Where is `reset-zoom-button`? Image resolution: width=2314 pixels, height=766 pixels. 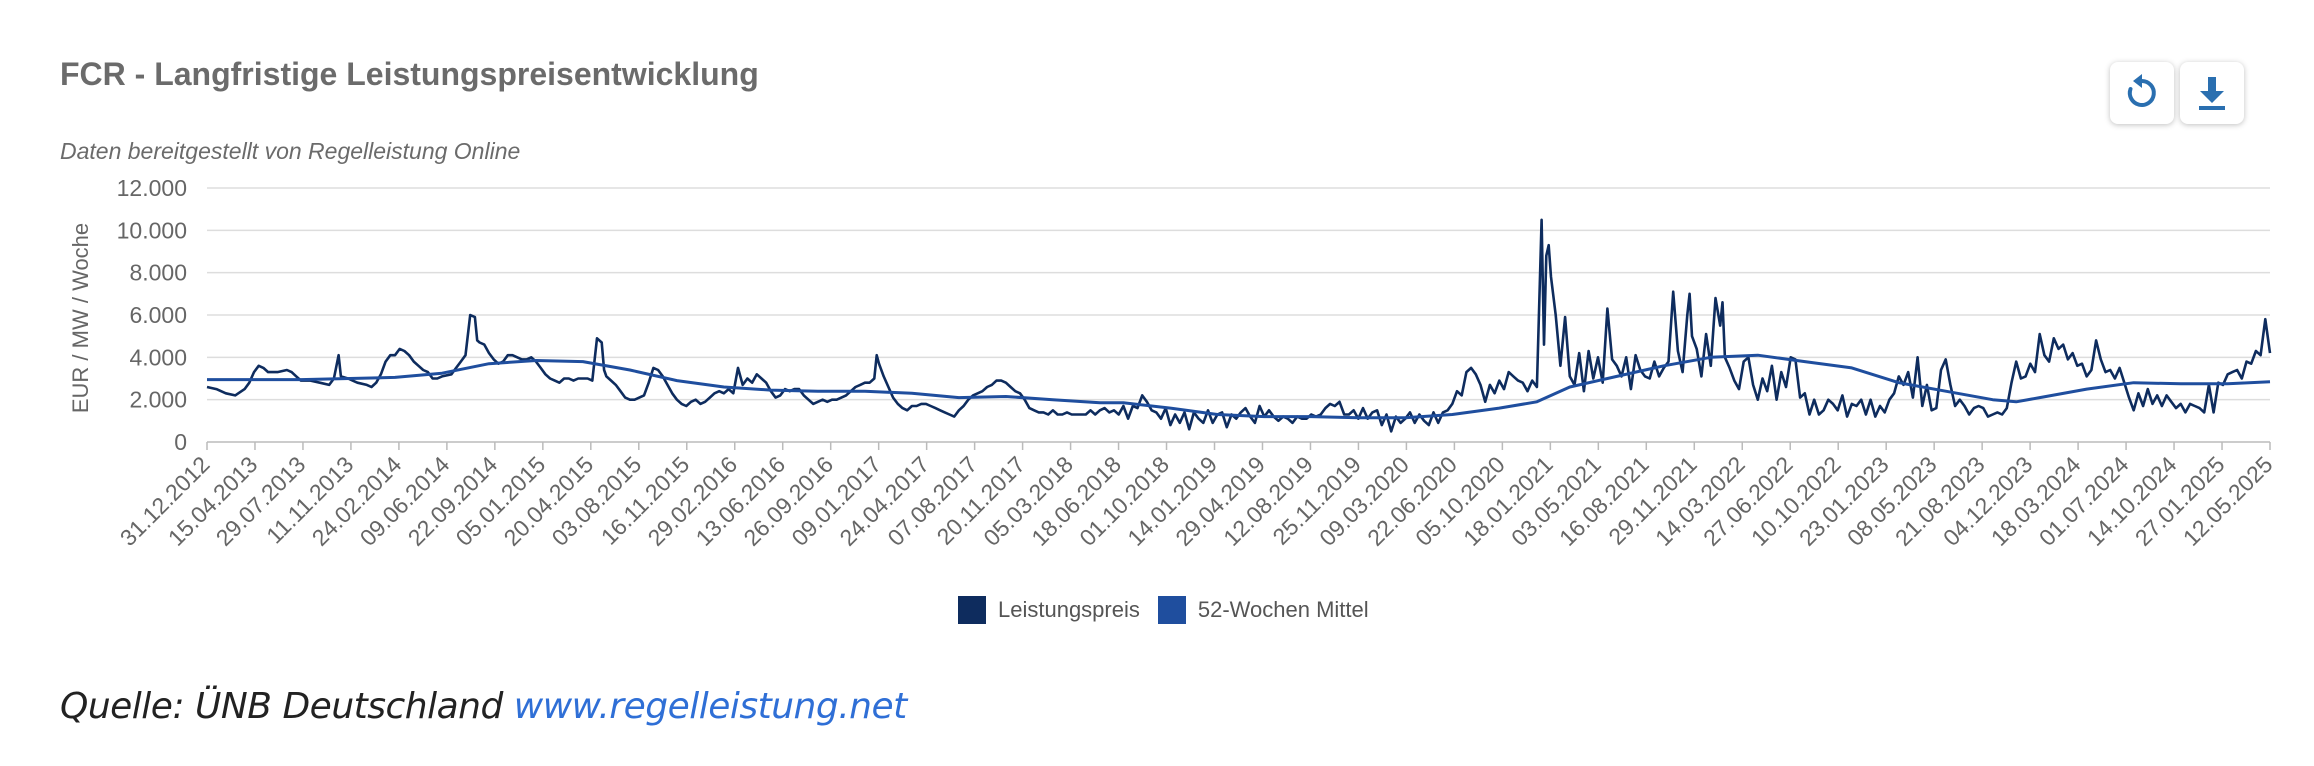
reset-zoom-button is located at coordinates (2142, 93).